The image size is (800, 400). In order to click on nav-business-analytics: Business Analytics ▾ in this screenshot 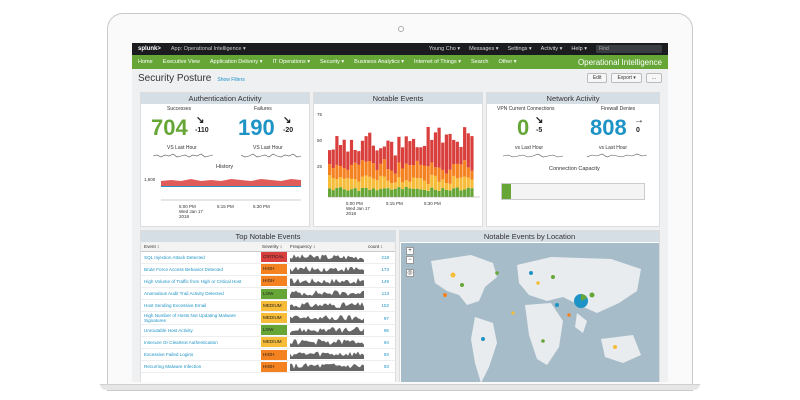, I will do `click(379, 62)`.